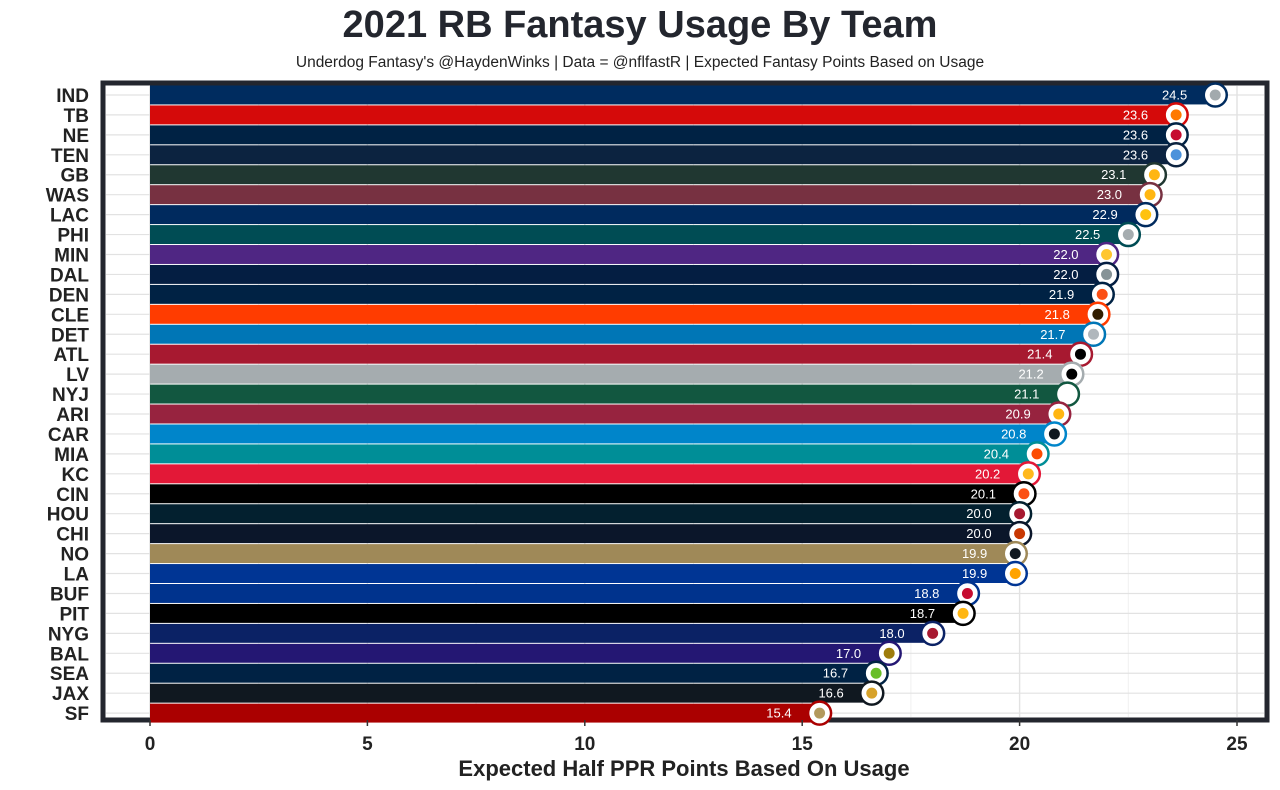 The width and height of the screenshot is (1280, 790). I want to click on team-label-atl: ATL, so click(71, 355).